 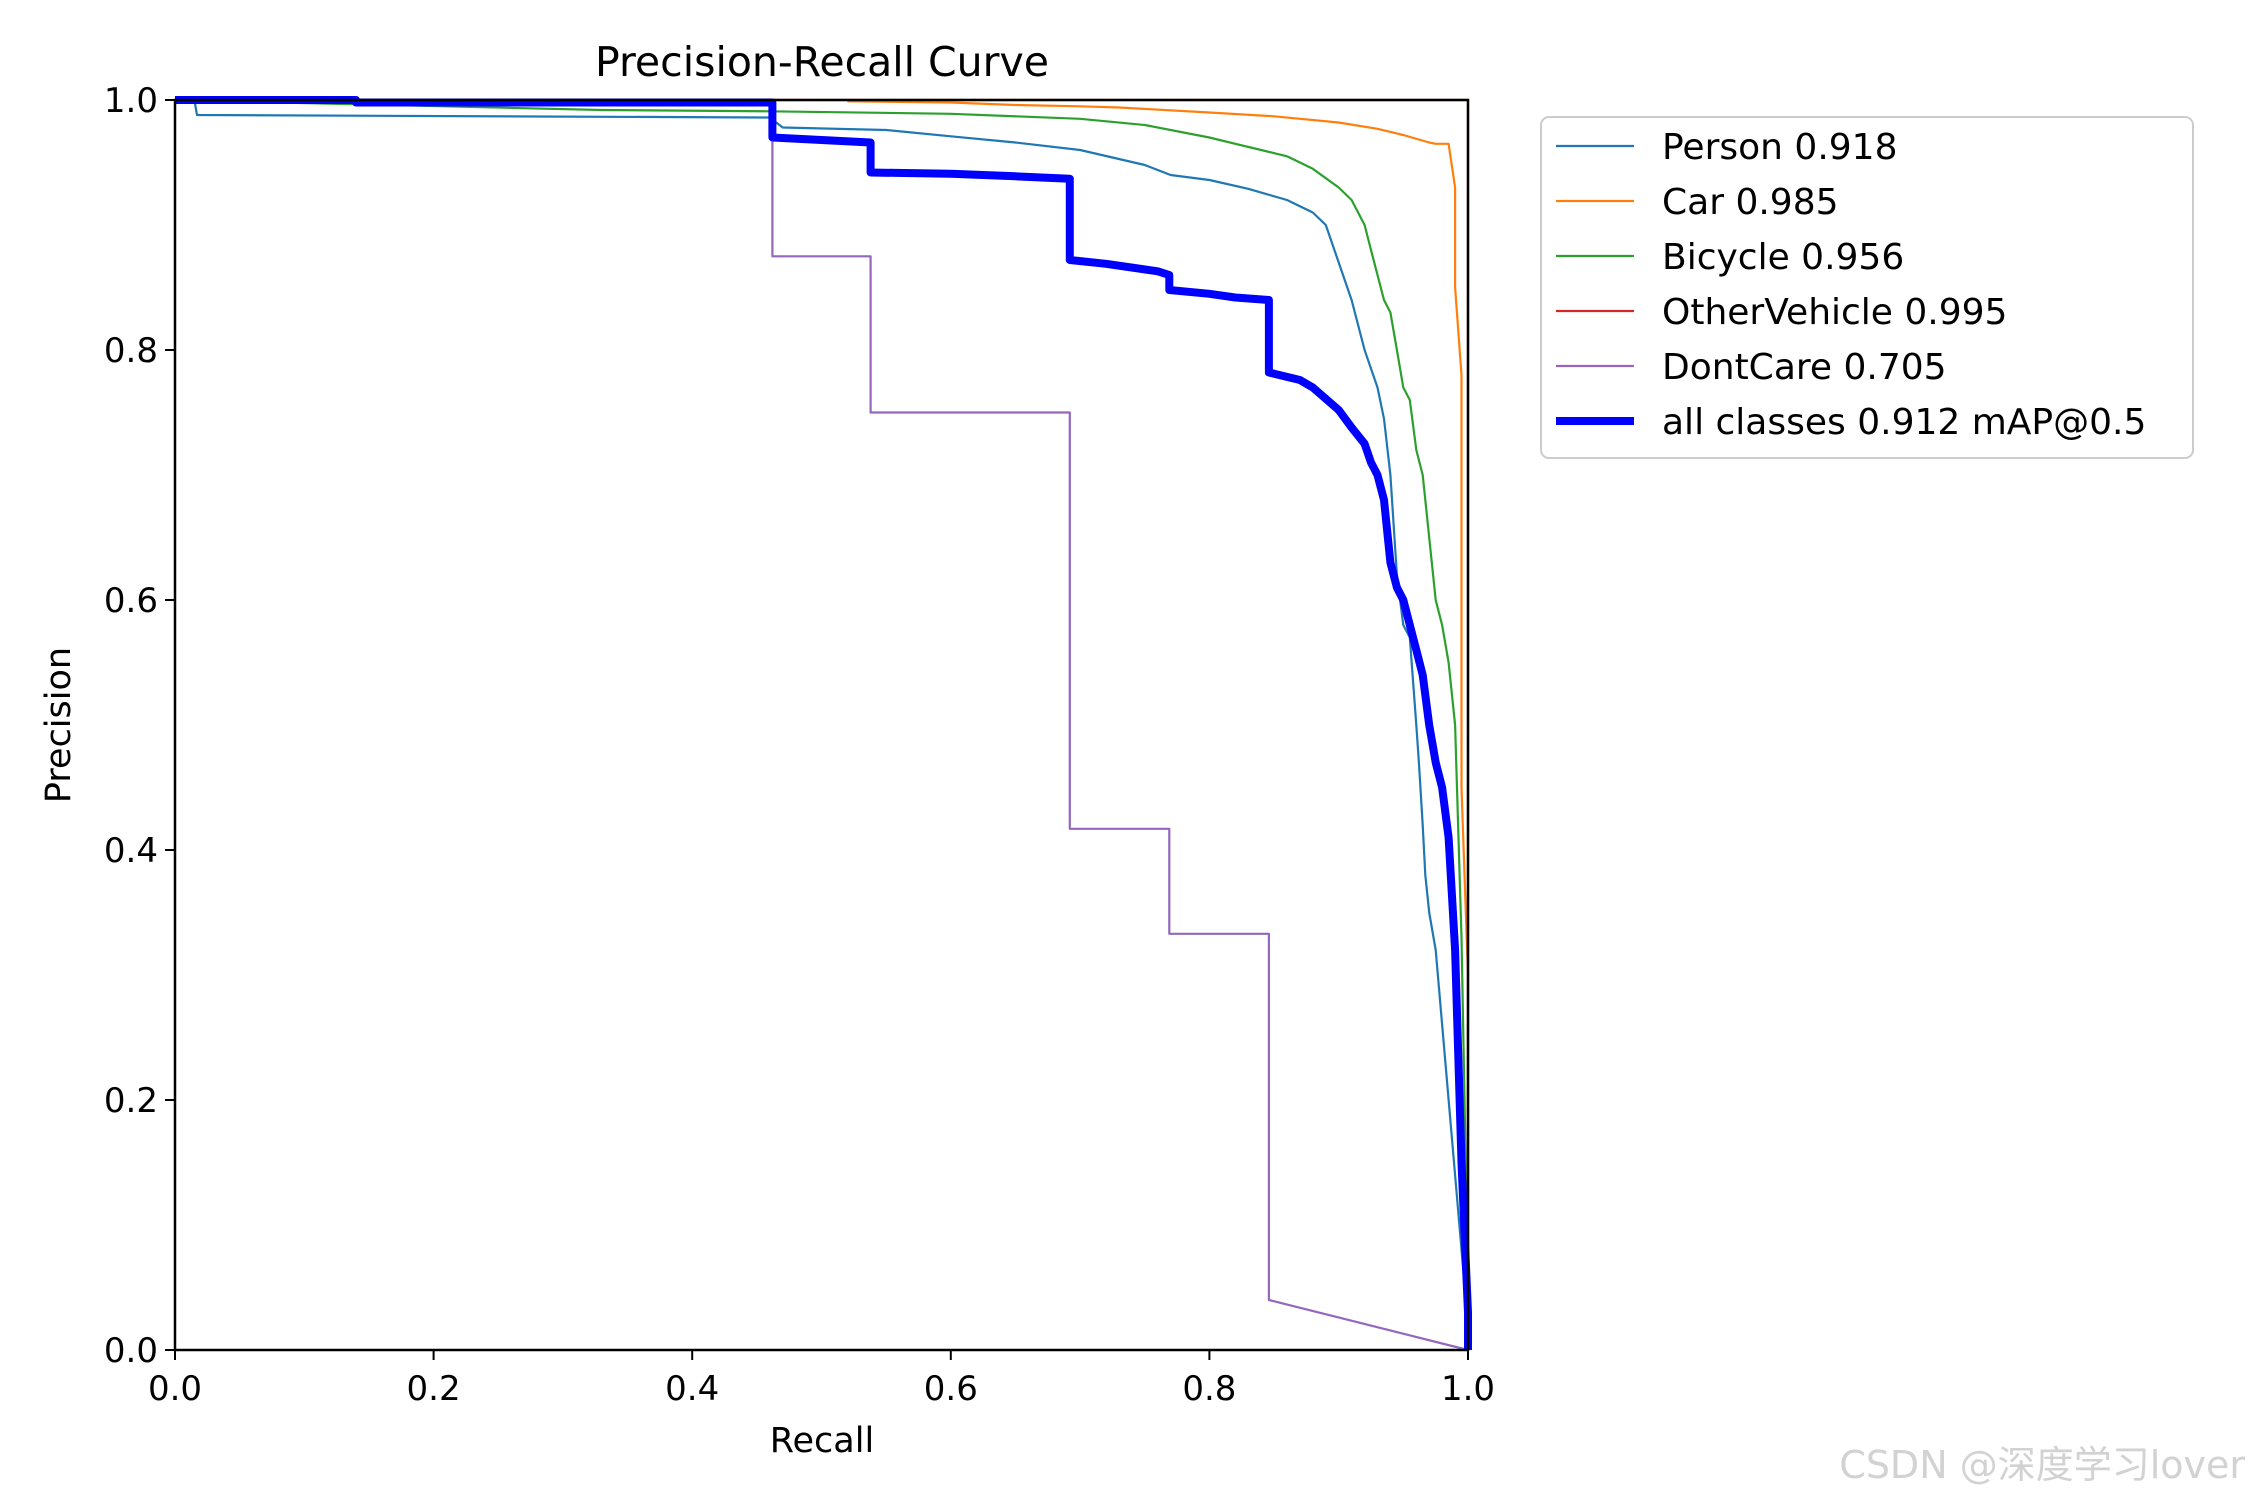 What do you see at coordinates (1750, 202) in the screenshot?
I see `legend-label: Car 0.985` at bounding box center [1750, 202].